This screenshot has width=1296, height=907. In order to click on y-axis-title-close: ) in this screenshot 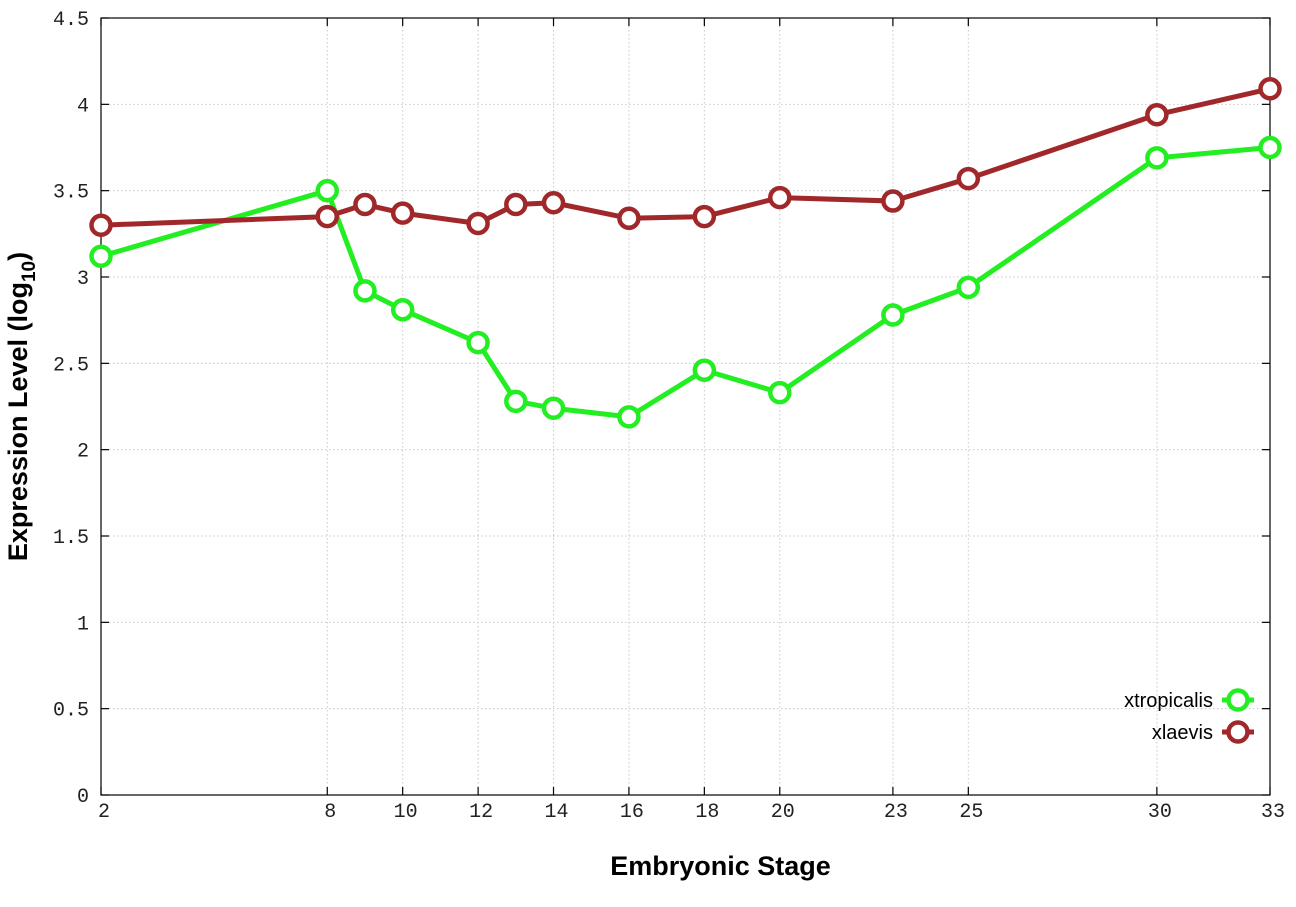, I will do `click(18, 256)`.